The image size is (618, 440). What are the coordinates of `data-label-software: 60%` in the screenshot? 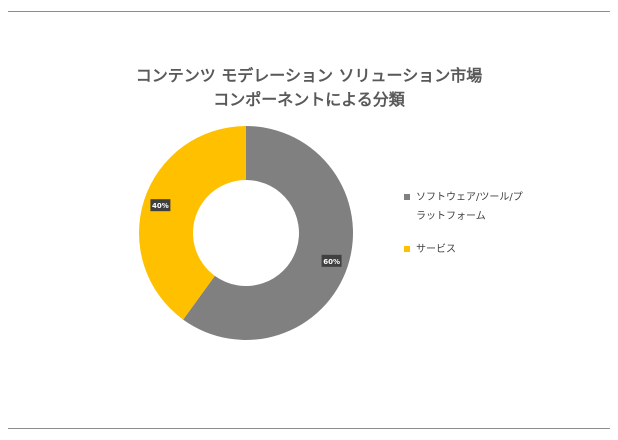 It's located at (331, 260).